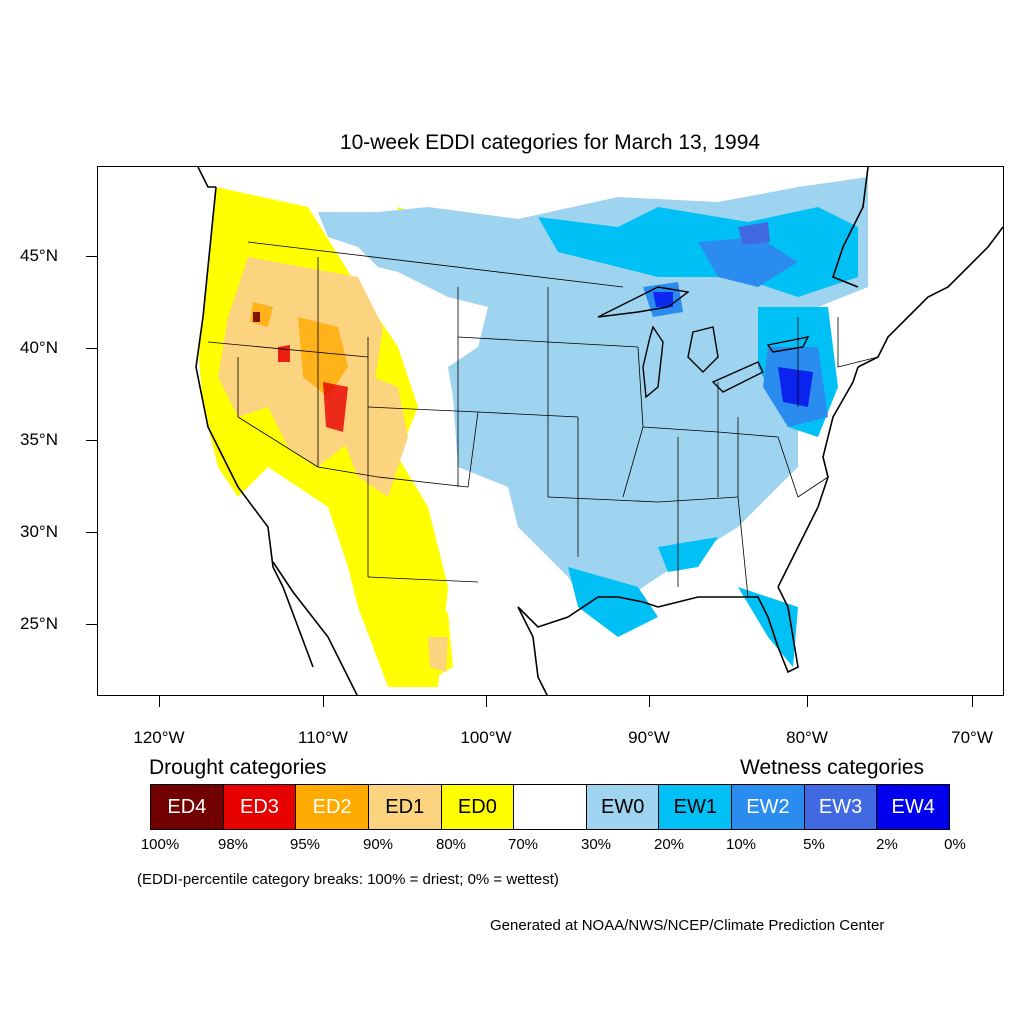 The height and width of the screenshot is (1024, 1024). I want to click on lat-label-45: 45°N, so click(39, 255).